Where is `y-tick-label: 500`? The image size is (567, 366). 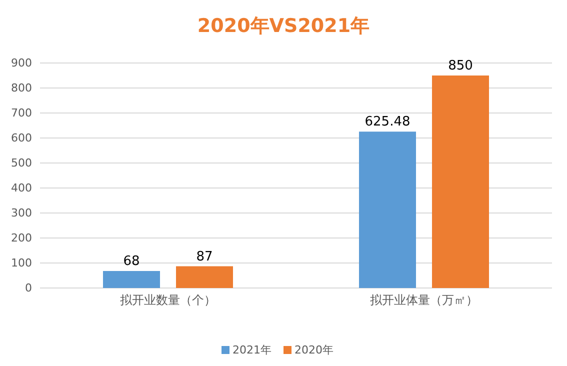 y-tick-label: 500 is located at coordinates (21, 163).